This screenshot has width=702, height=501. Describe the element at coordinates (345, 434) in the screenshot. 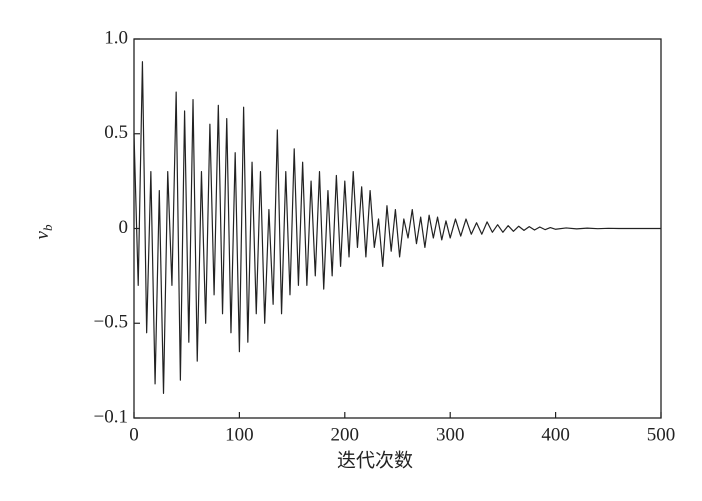

I see `x-tick-label: 200` at that location.